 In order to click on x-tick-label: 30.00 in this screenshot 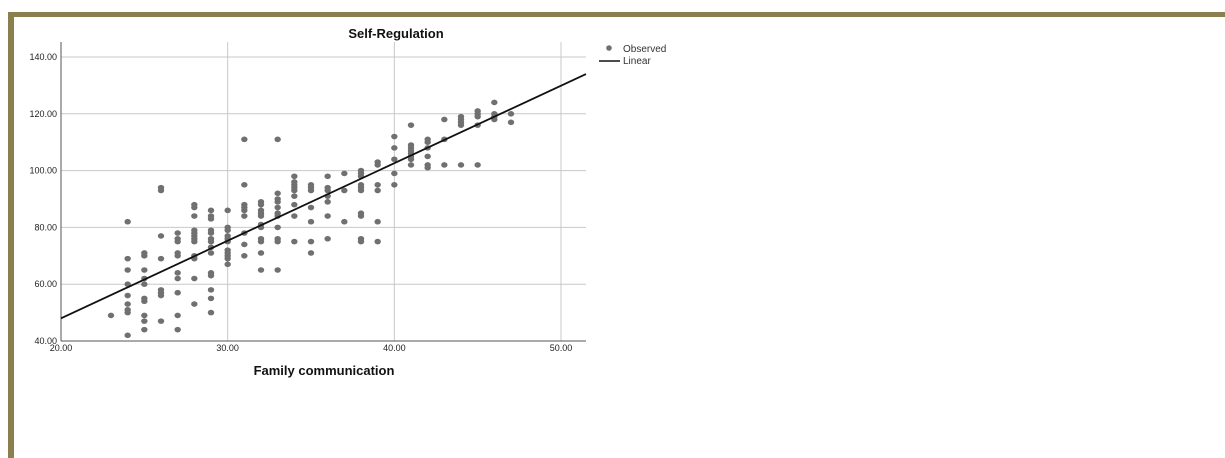, I will do `click(227, 348)`.